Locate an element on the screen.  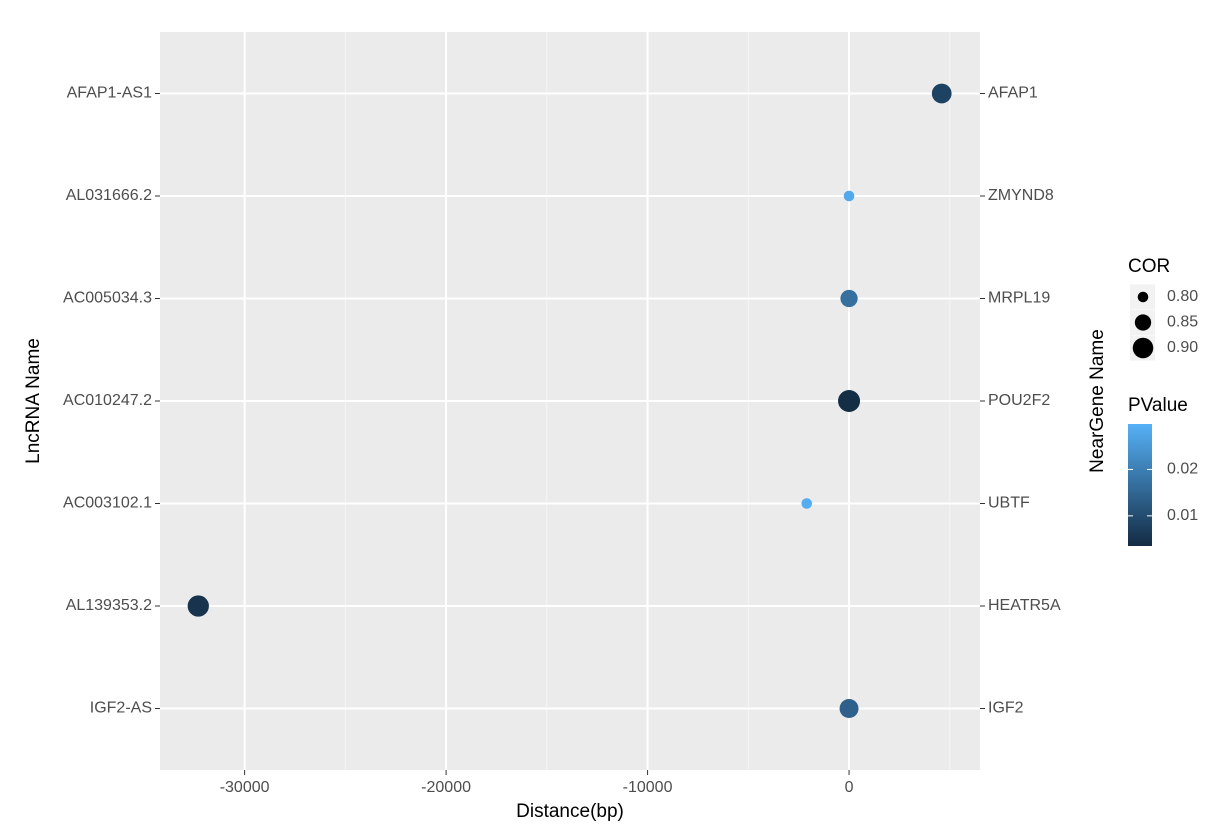
x-tick-label: 0 is located at coordinates (849, 787).